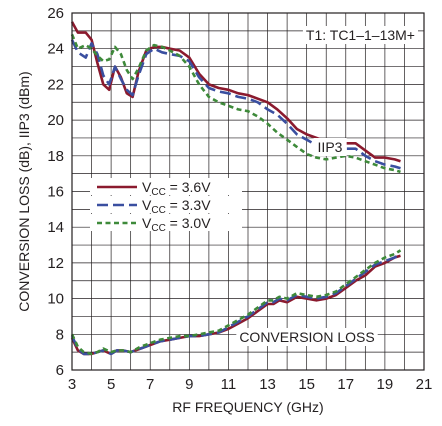 This screenshot has height=426, width=442. I want to click on annotation-iip3: IIP3, so click(330, 147).